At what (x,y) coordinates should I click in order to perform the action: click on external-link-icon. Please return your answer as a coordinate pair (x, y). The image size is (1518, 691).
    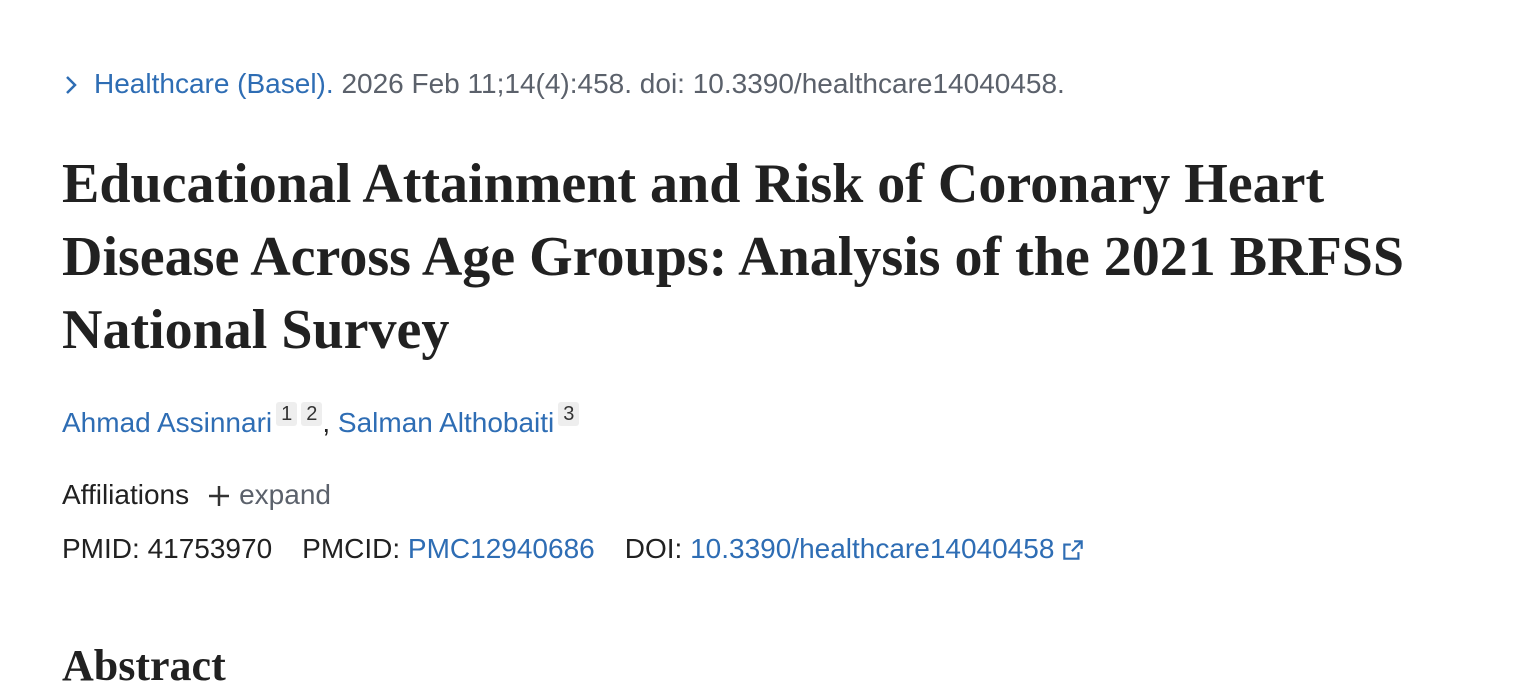
    Looking at the image, I should click on (1073, 550).